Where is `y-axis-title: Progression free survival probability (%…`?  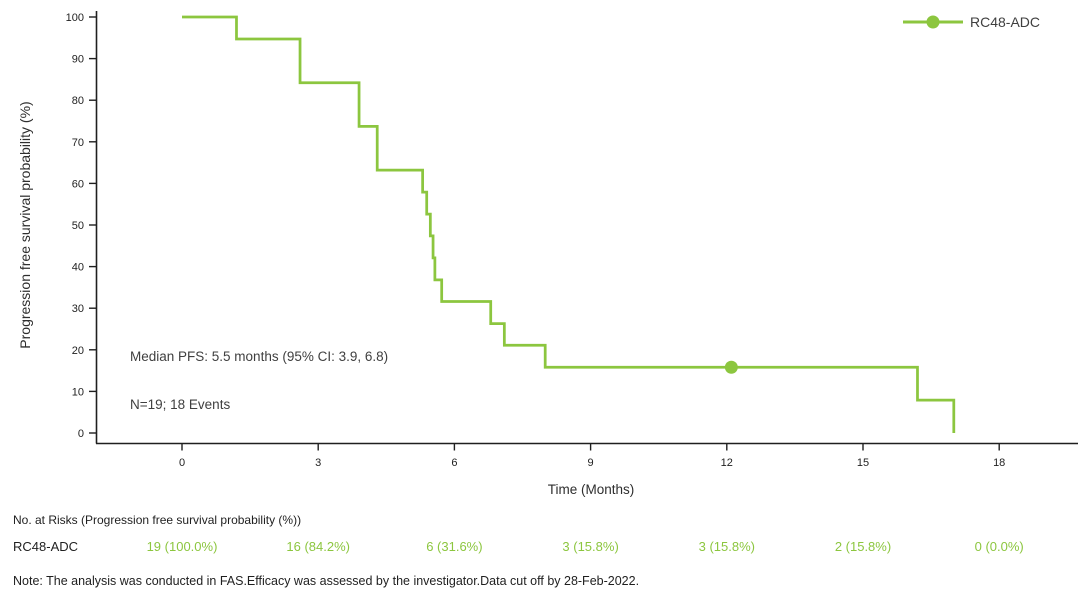
y-axis-title: Progression free survival probability (%… is located at coordinates (25, 224).